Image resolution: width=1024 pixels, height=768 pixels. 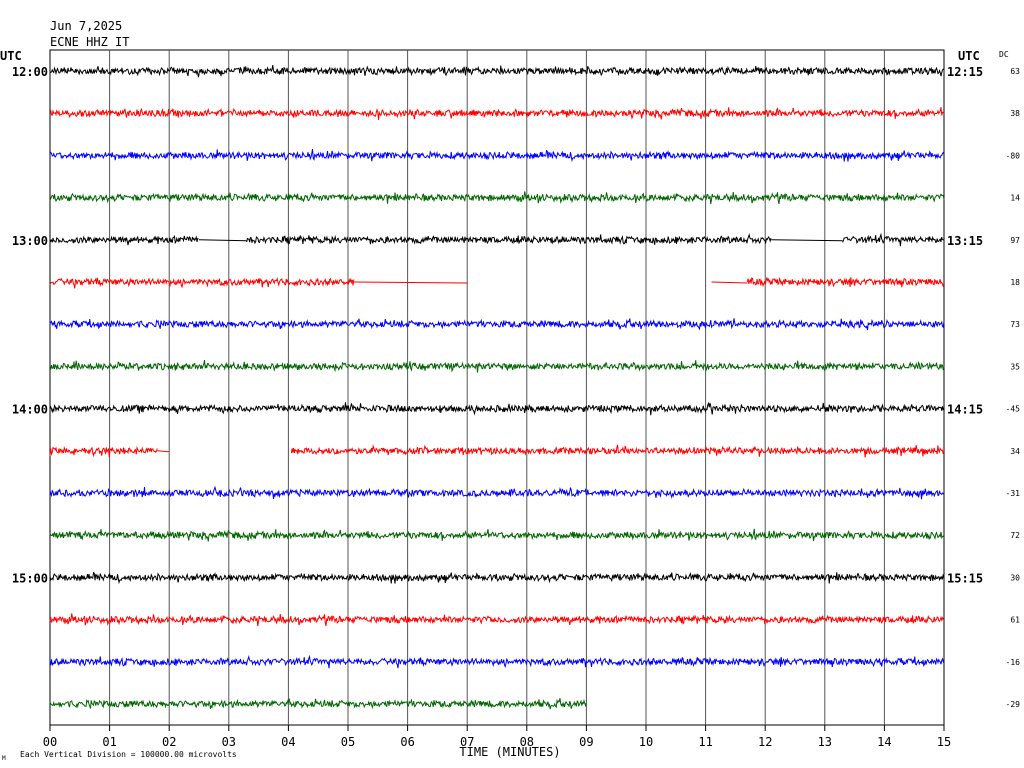 What do you see at coordinates (1013, 662) in the screenshot?
I see `dc-value-label: -16` at bounding box center [1013, 662].